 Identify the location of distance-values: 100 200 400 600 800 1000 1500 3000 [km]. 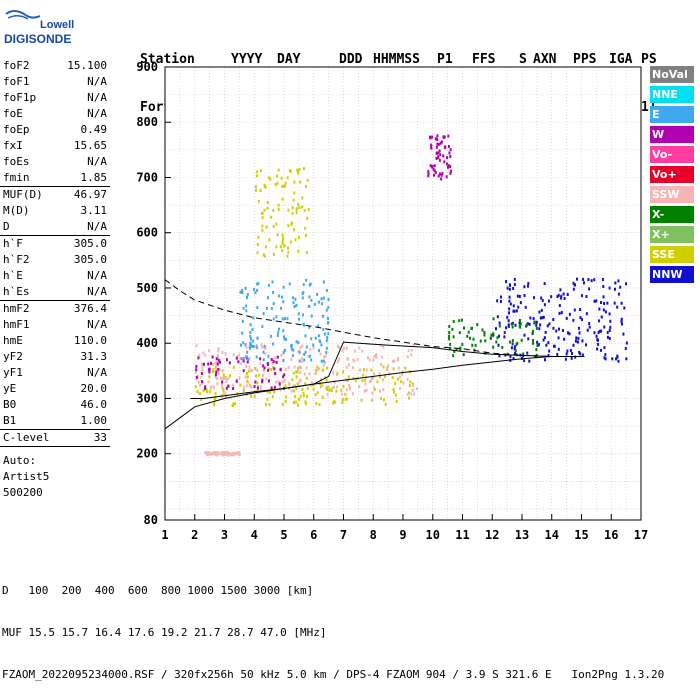
(161, 590).